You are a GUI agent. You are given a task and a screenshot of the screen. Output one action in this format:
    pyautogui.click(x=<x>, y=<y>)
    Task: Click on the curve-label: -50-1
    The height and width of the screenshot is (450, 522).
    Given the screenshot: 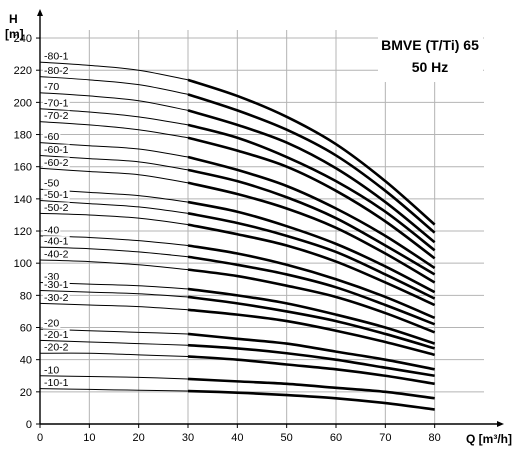 What is the action you would take?
    pyautogui.click(x=56, y=195)
    